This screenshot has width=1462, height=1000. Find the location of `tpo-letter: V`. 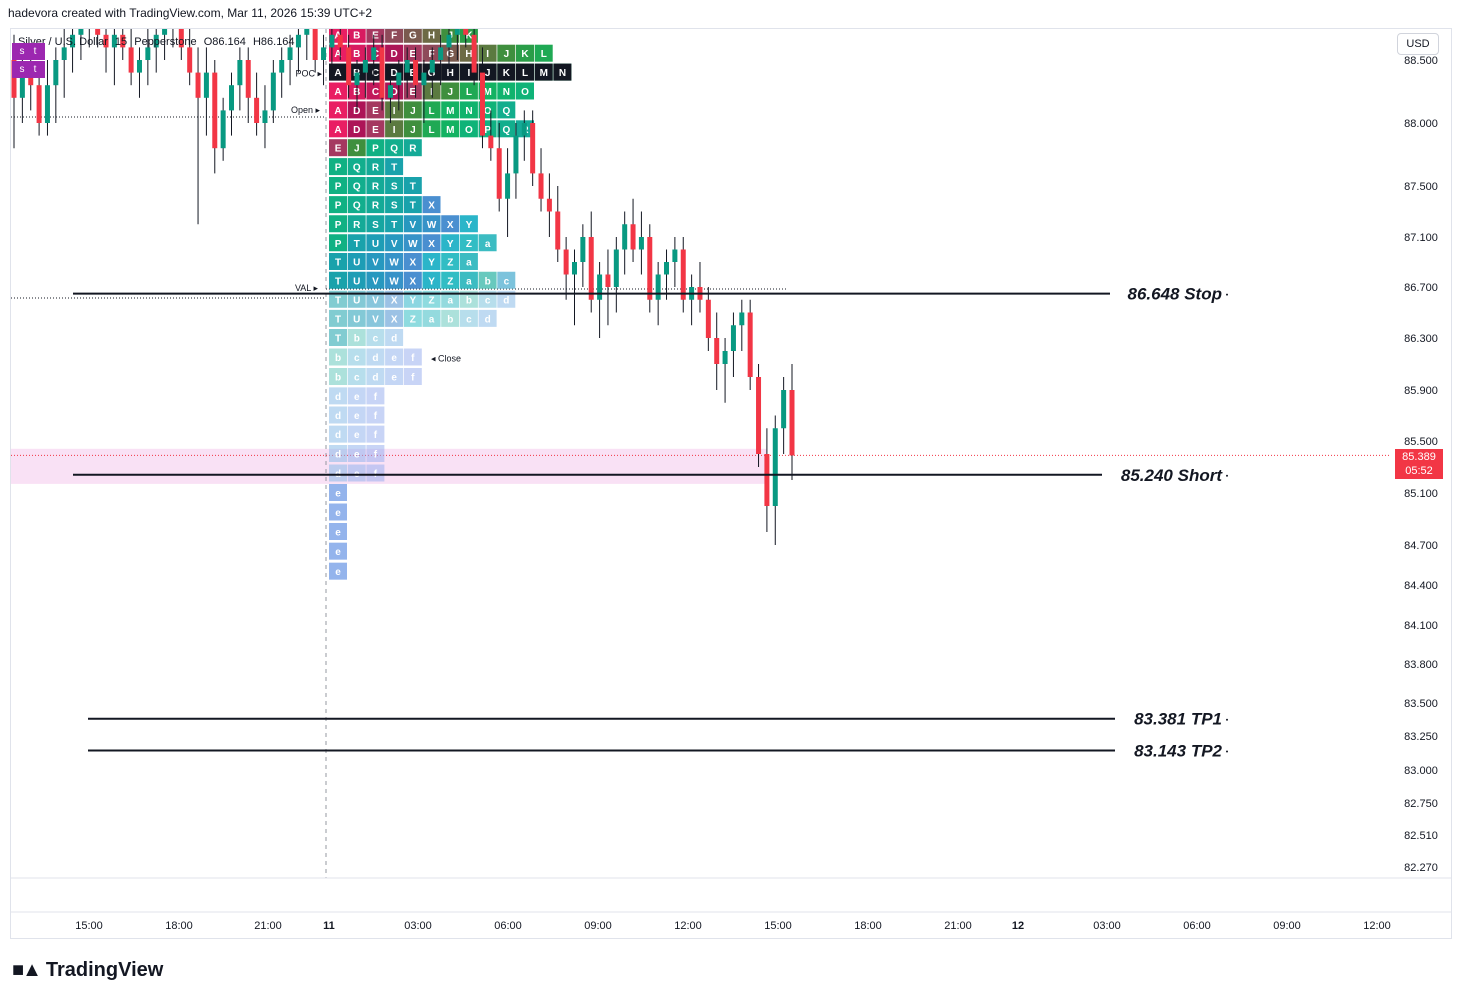

tpo-letter: V is located at coordinates (375, 281).